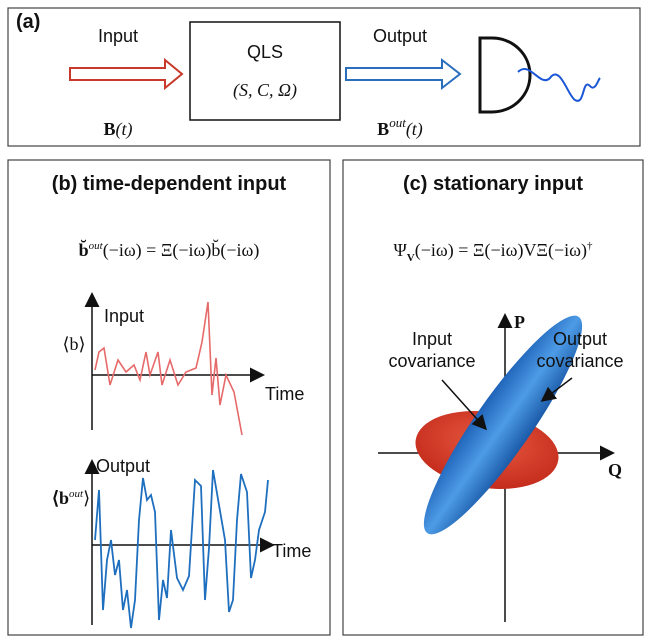 This screenshot has height=640, width=650. I want to click on input-label: Input, so click(118, 36).